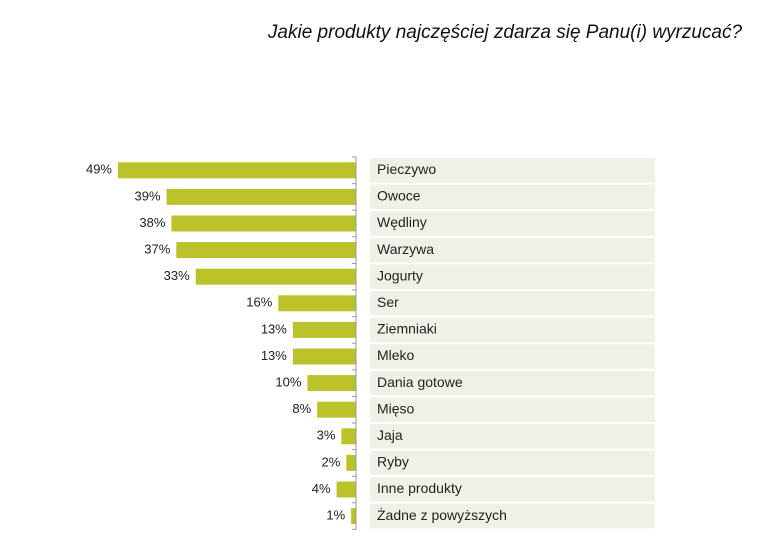 Image resolution: width=782 pixels, height=560 pixels. I want to click on value-label: 1%, so click(335, 515).